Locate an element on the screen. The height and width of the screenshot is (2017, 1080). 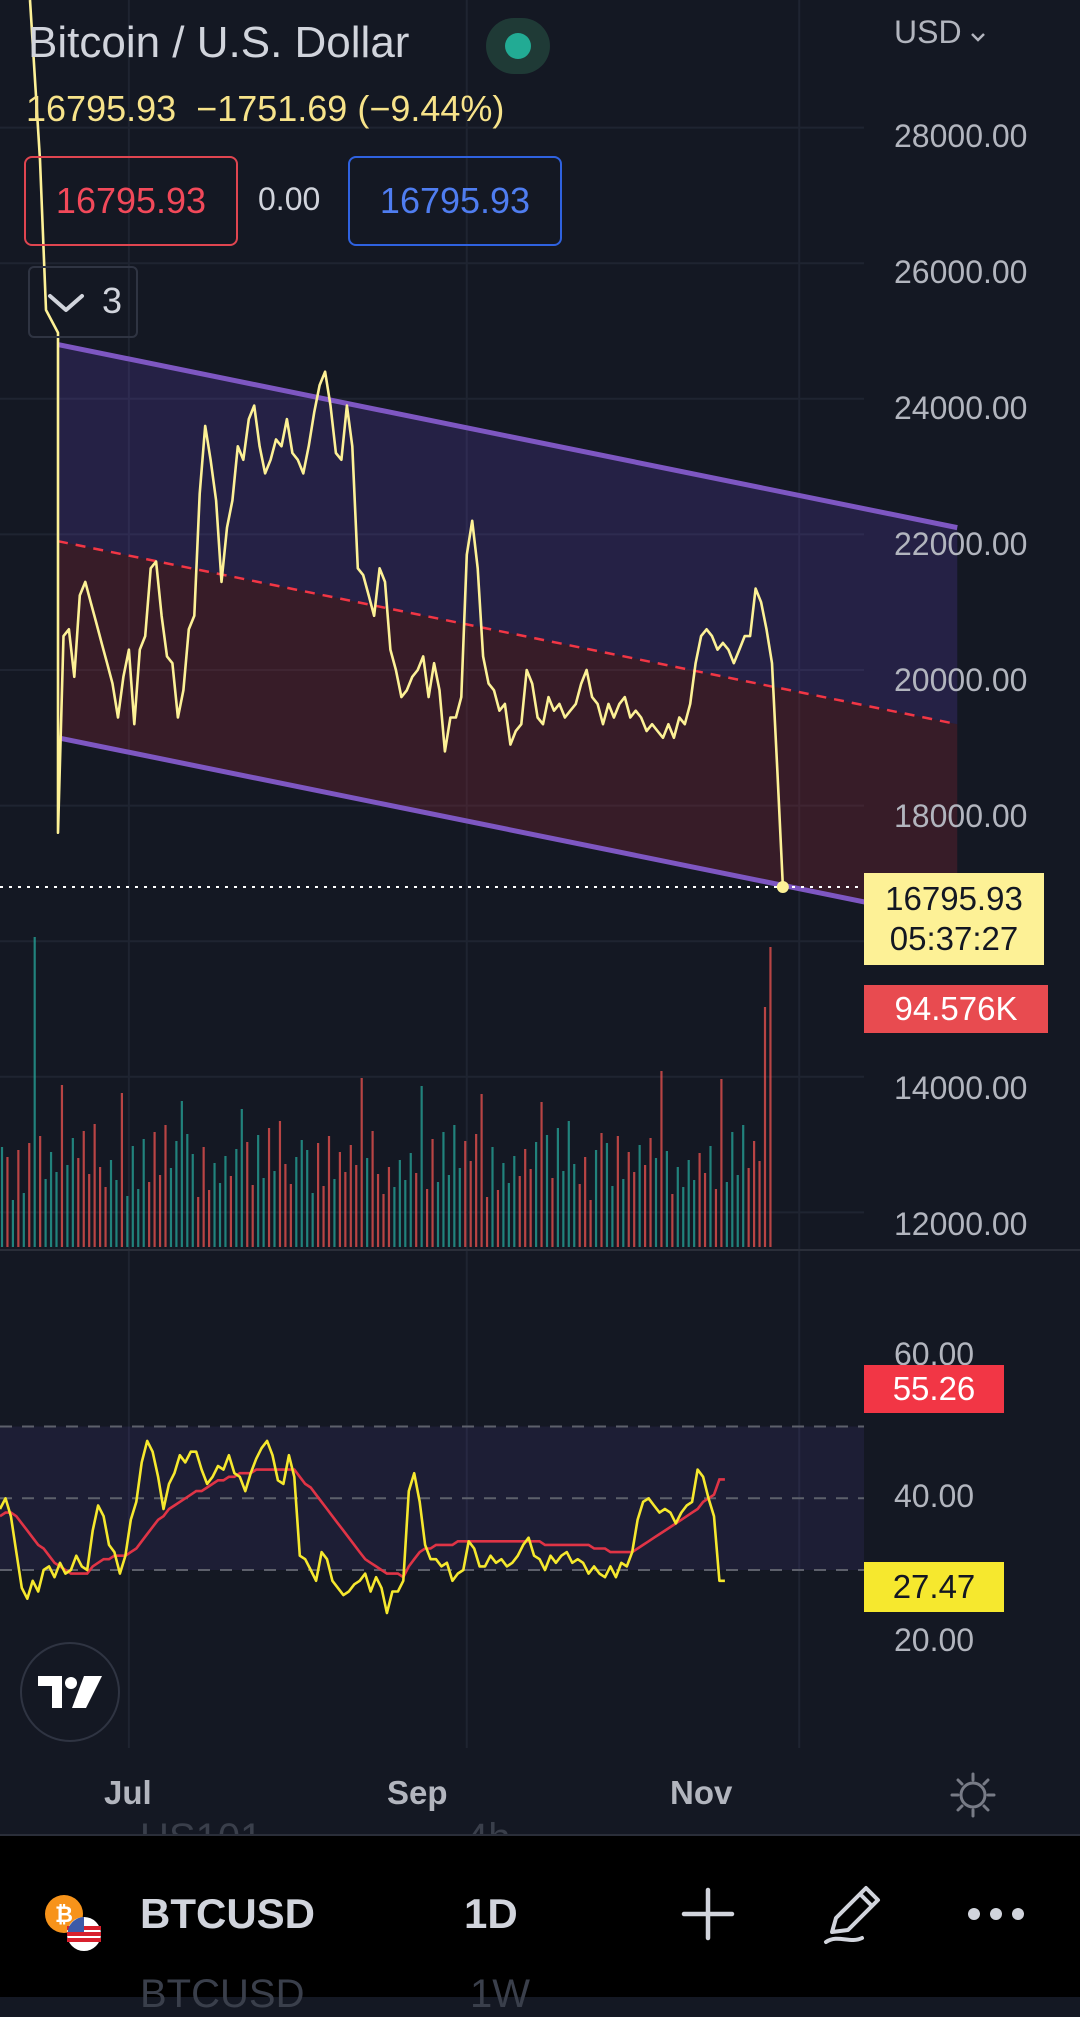
usd-flag-icon is located at coordinates (84, 1934).